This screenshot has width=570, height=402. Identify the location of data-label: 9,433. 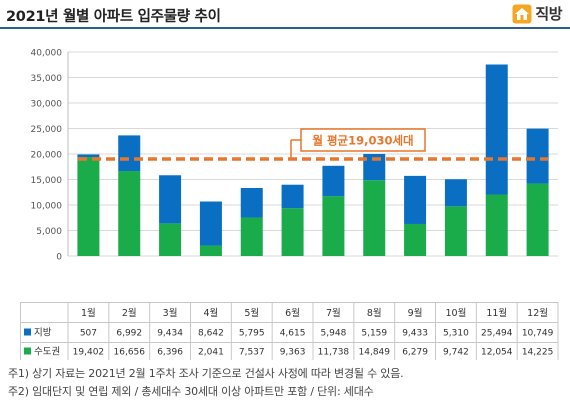
(415, 334).